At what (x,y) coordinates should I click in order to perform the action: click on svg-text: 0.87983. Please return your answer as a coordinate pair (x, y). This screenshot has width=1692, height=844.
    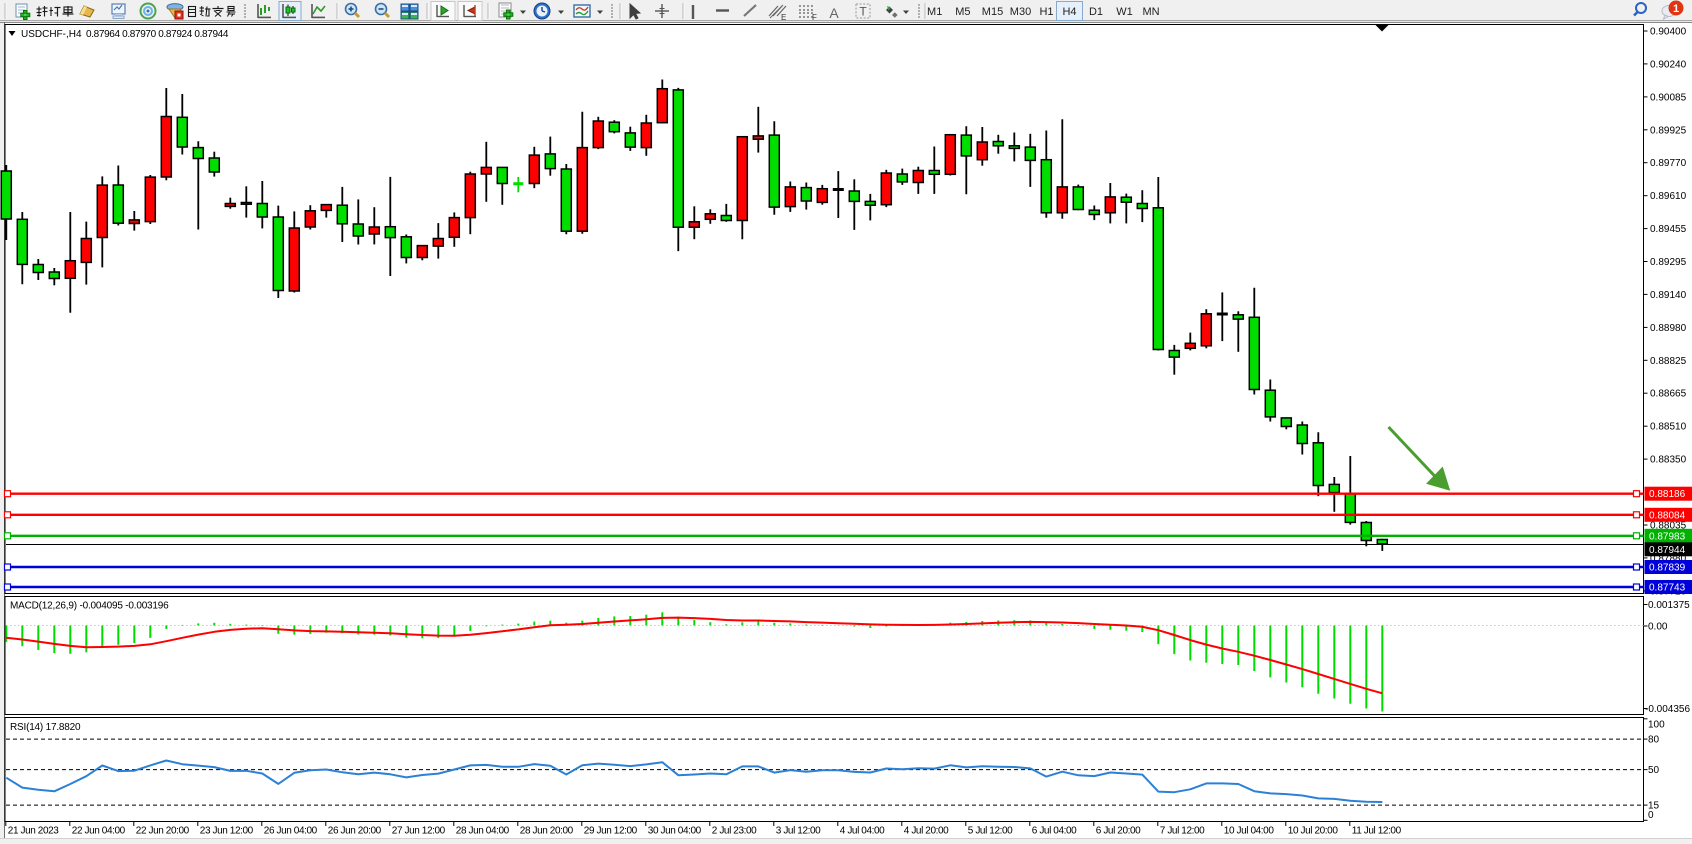
    Looking at the image, I should click on (1667, 536).